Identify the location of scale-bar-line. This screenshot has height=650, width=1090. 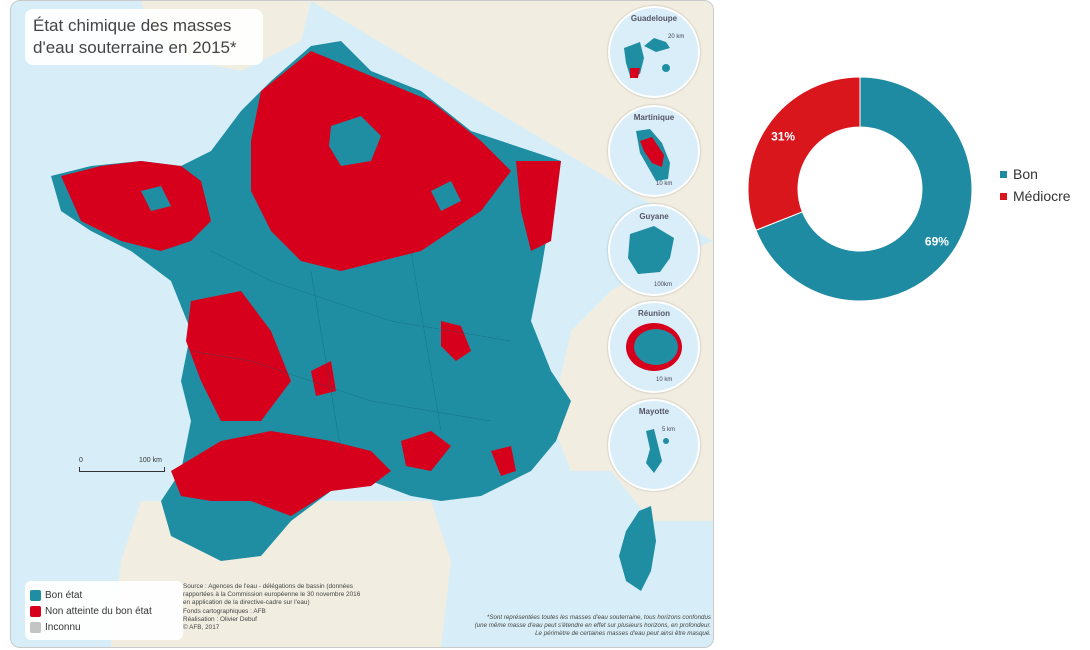
(122, 469).